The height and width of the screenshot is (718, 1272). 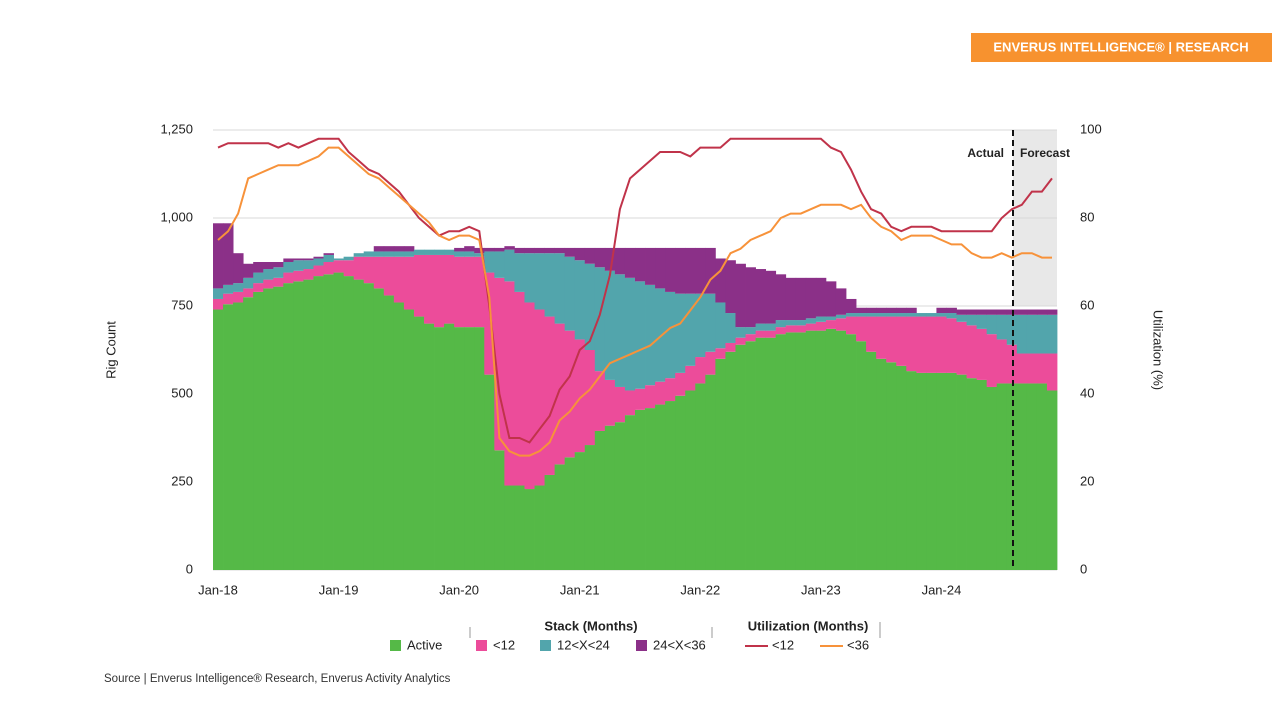 I want to click on y-tick-label: 500, so click(x=182, y=392).